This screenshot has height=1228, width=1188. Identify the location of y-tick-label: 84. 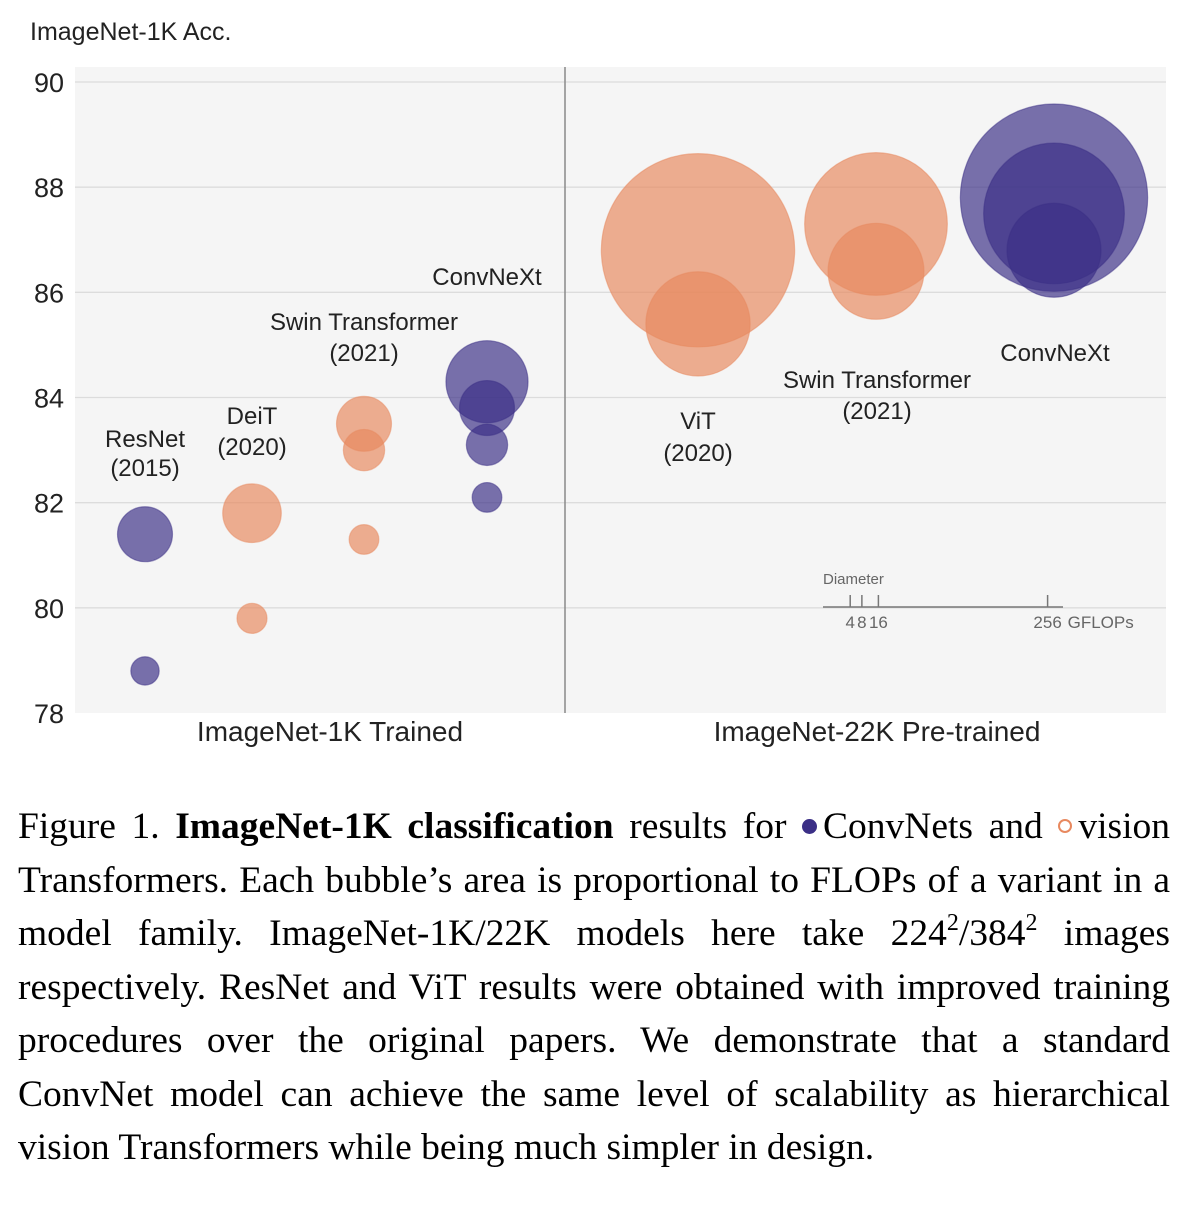
(49, 399).